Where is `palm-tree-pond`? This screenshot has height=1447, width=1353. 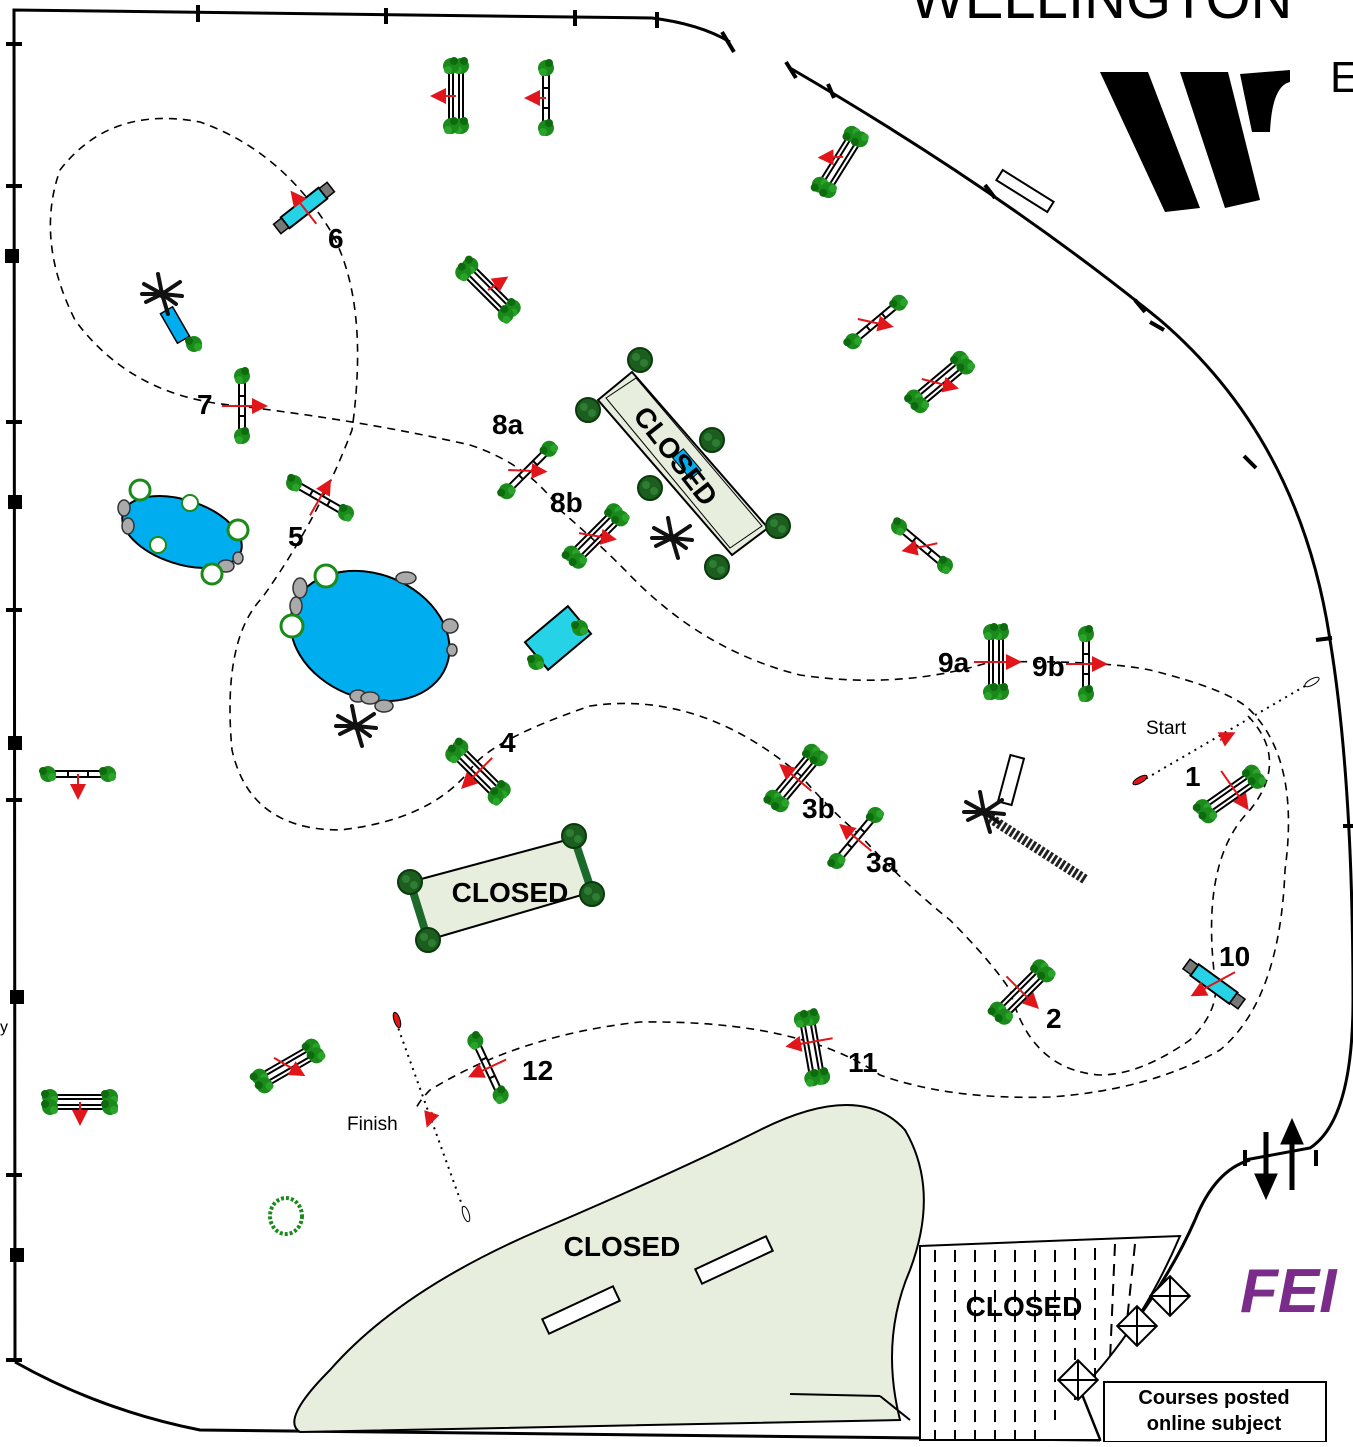
palm-tree-pond is located at coordinates (356, 726).